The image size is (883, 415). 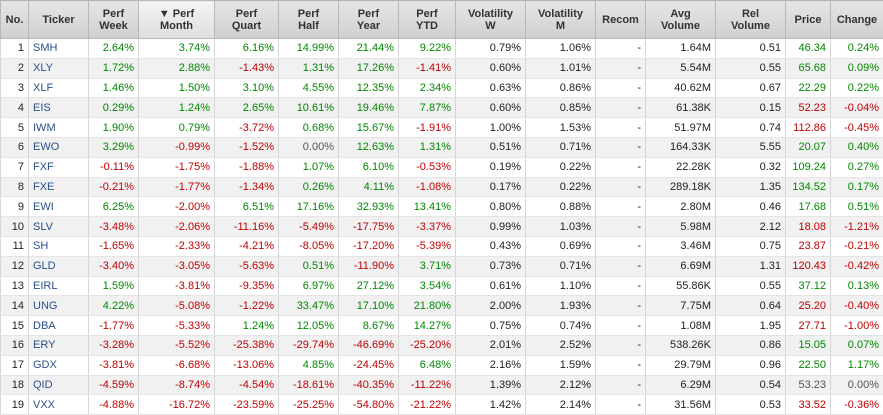 What do you see at coordinates (808, 68) in the screenshot?
I see `cell: 65.68` at bounding box center [808, 68].